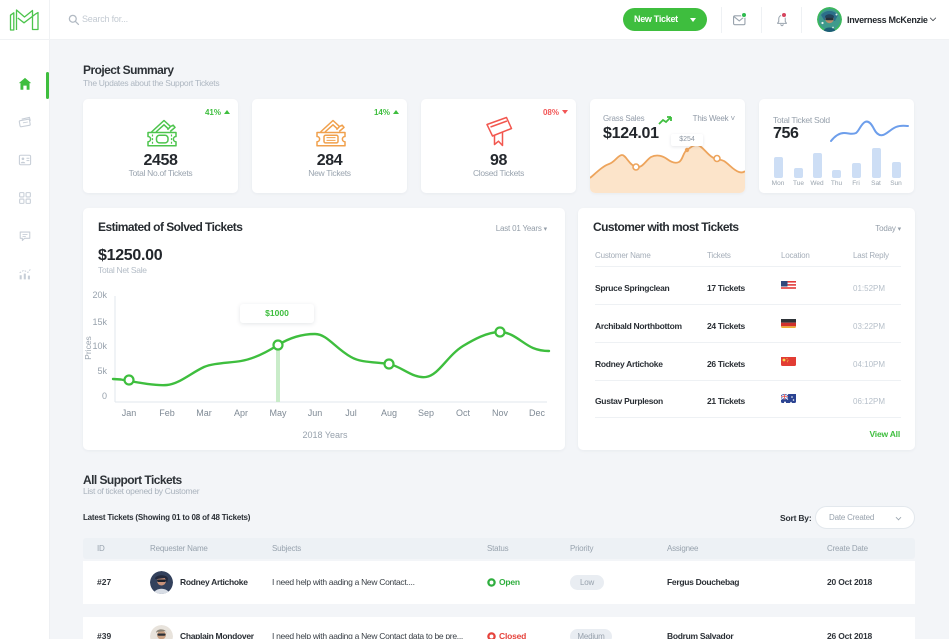  What do you see at coordinates (389, 413) in the screenshot?
I see `svg-text: Aug` at bounding box center [389, 413].